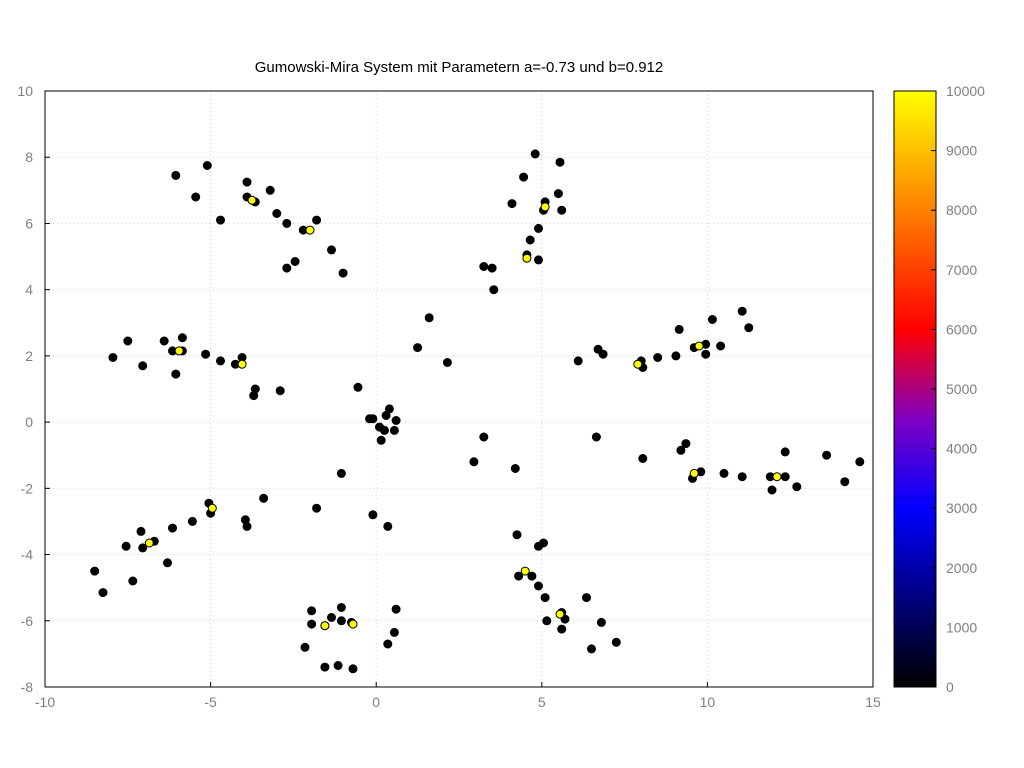 Image resolution: width=1024 pixels, height=768 pixels. I want to click on y-tick-label: -2, so click(27, 488).